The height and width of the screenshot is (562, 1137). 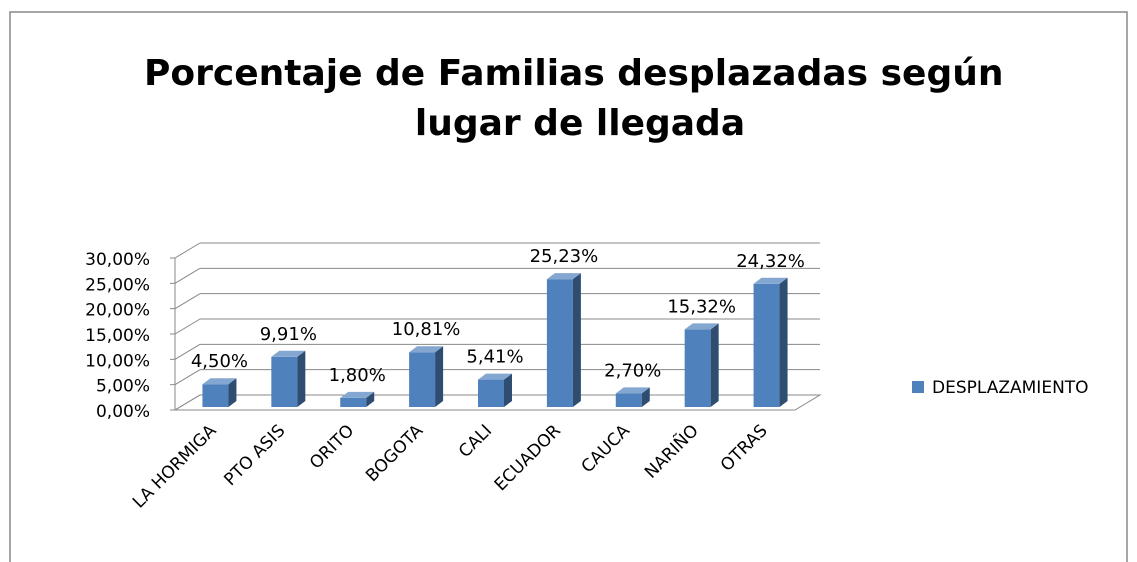 What do you see at coordinates (1010, 388) in the screenshot?
I see `legend-label: DESPLAZAMIENTO` at bounding box center [1010, 388].